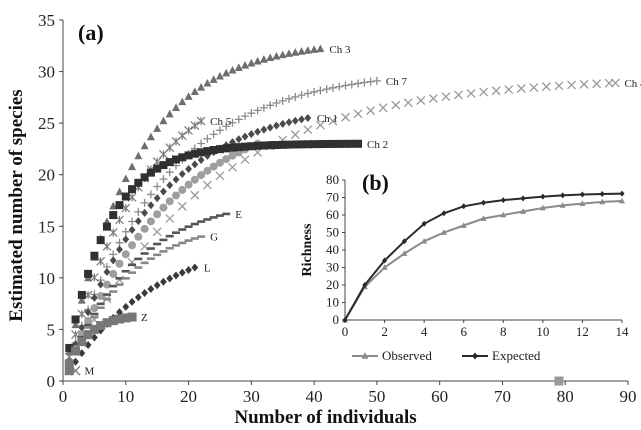 This screenshot has width=641, height=430. Describe the element at coordinates (63, 396) in the screenshot. I see `panel-a-x-tick-label: 0` at that location.